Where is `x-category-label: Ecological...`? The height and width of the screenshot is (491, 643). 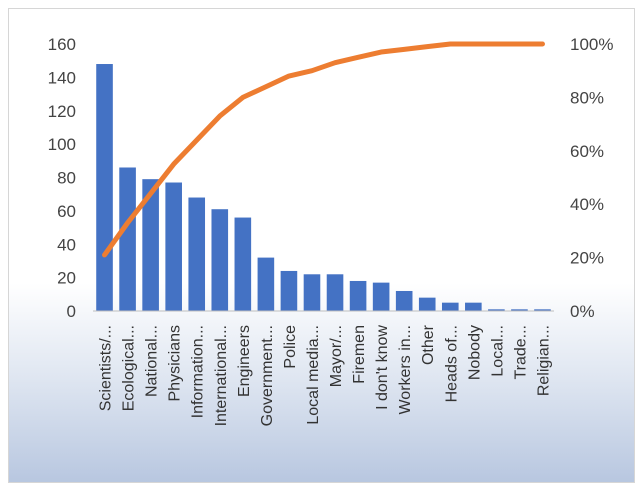
x-category-label: Ecological... is located at coordinates (129, 368).